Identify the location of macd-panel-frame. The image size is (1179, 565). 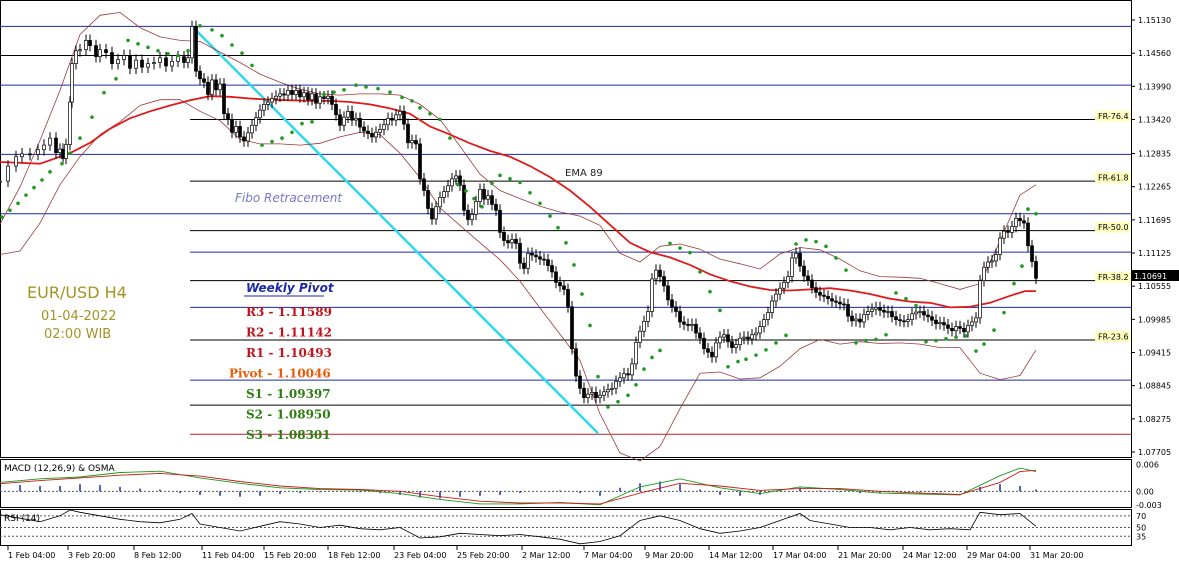
(566, 483).